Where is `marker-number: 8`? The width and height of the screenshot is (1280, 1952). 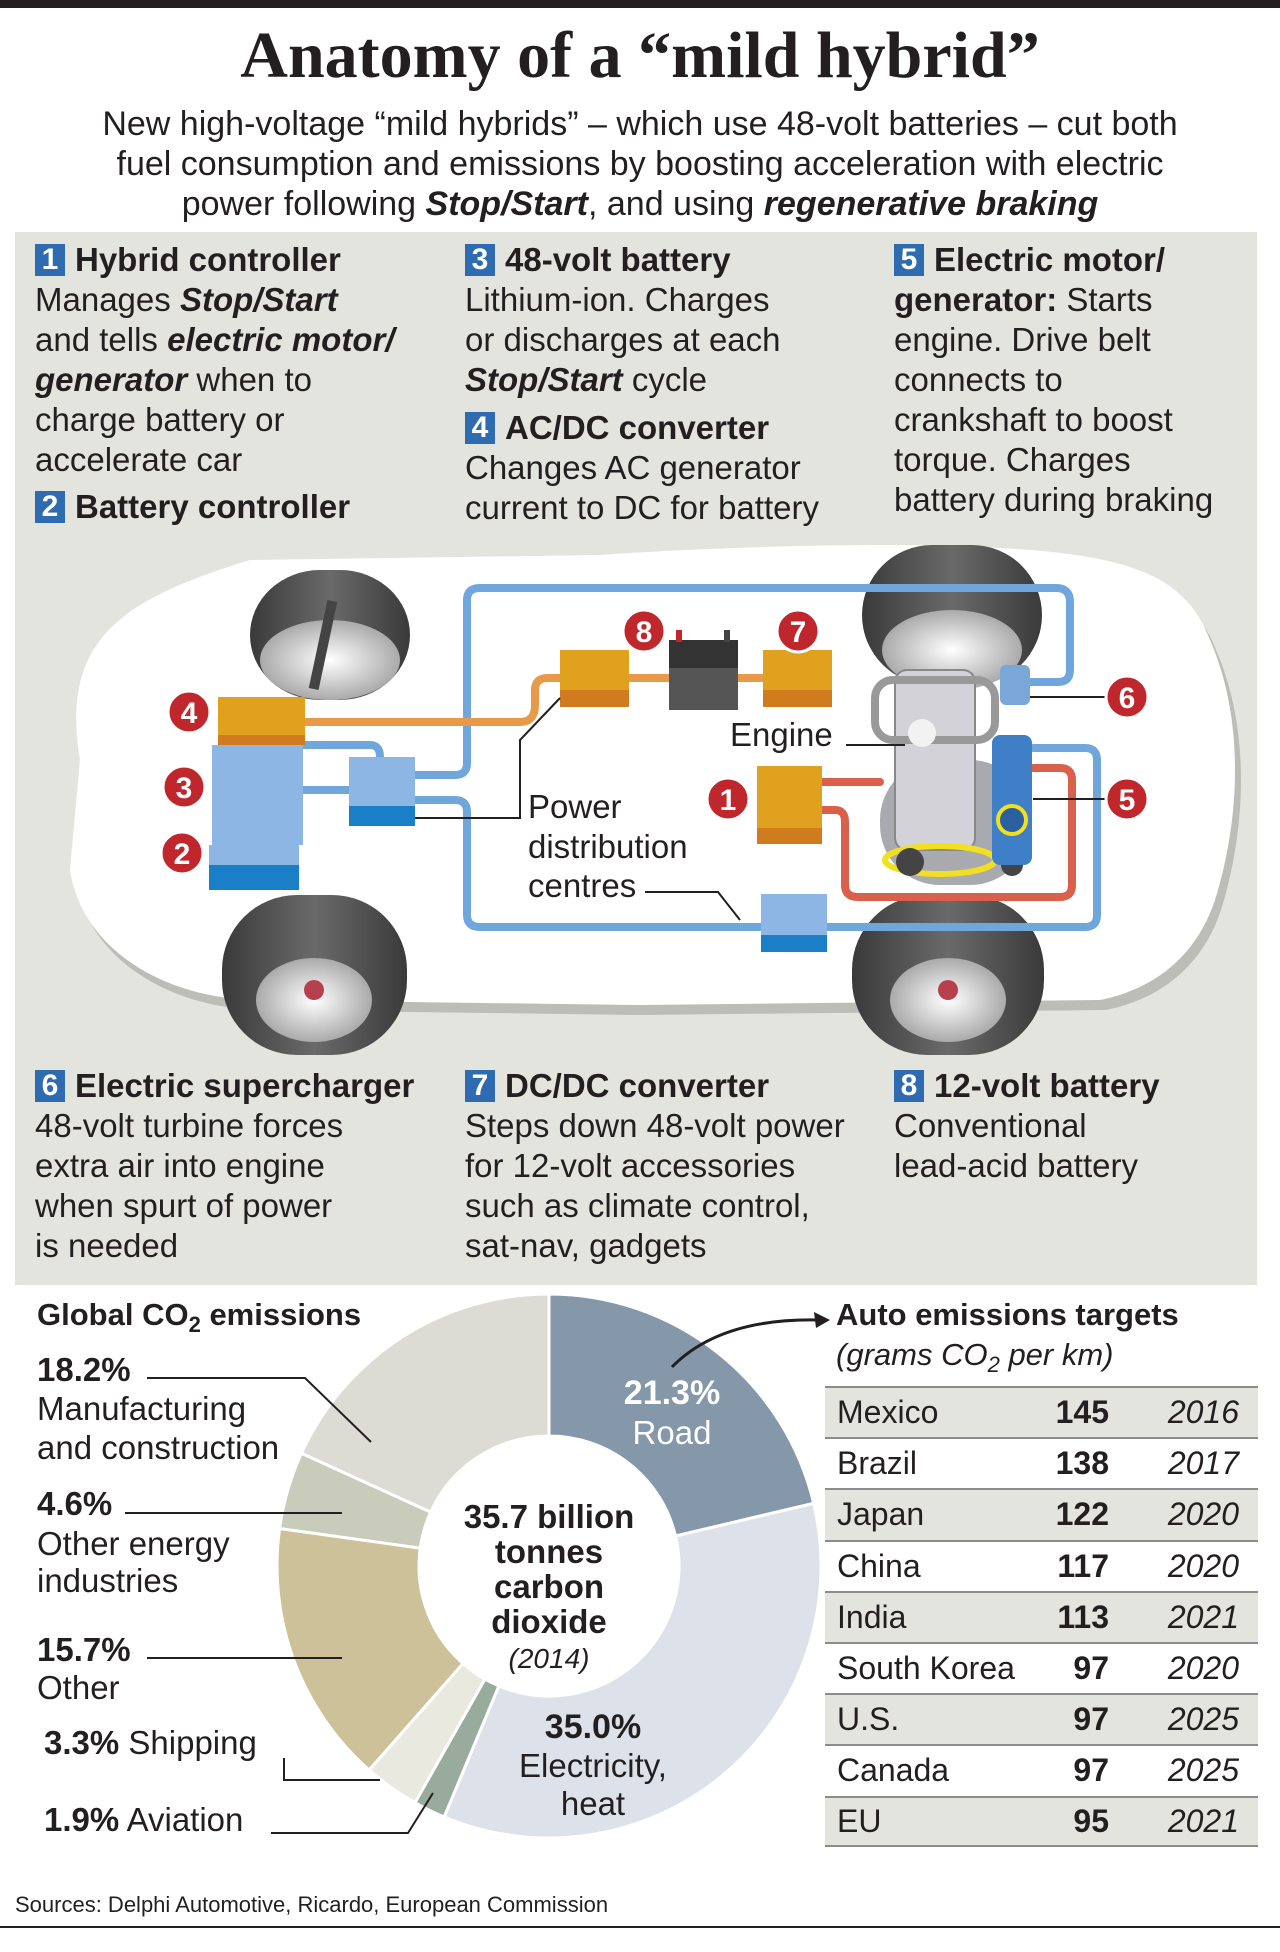
marker-number: 8 is located at coordinates (644, 632).